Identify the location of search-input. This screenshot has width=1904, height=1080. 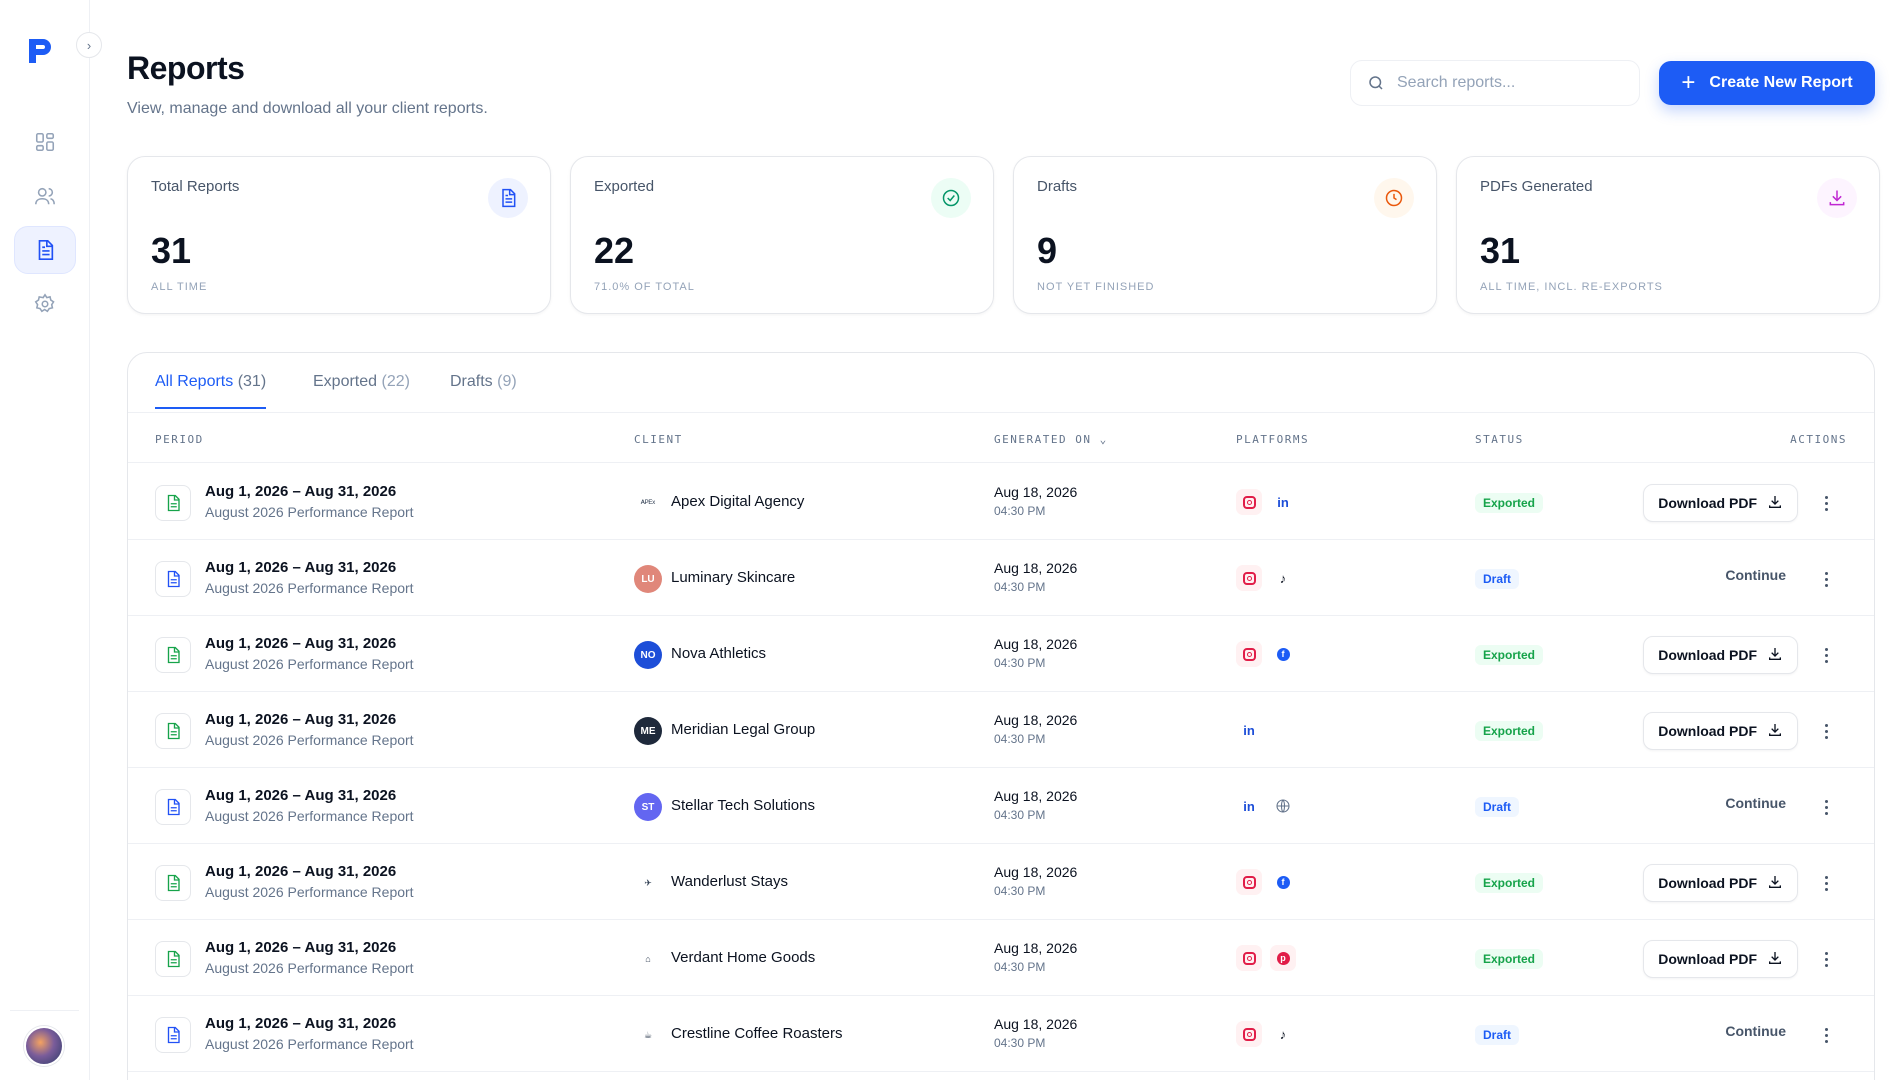
(1507, 83).